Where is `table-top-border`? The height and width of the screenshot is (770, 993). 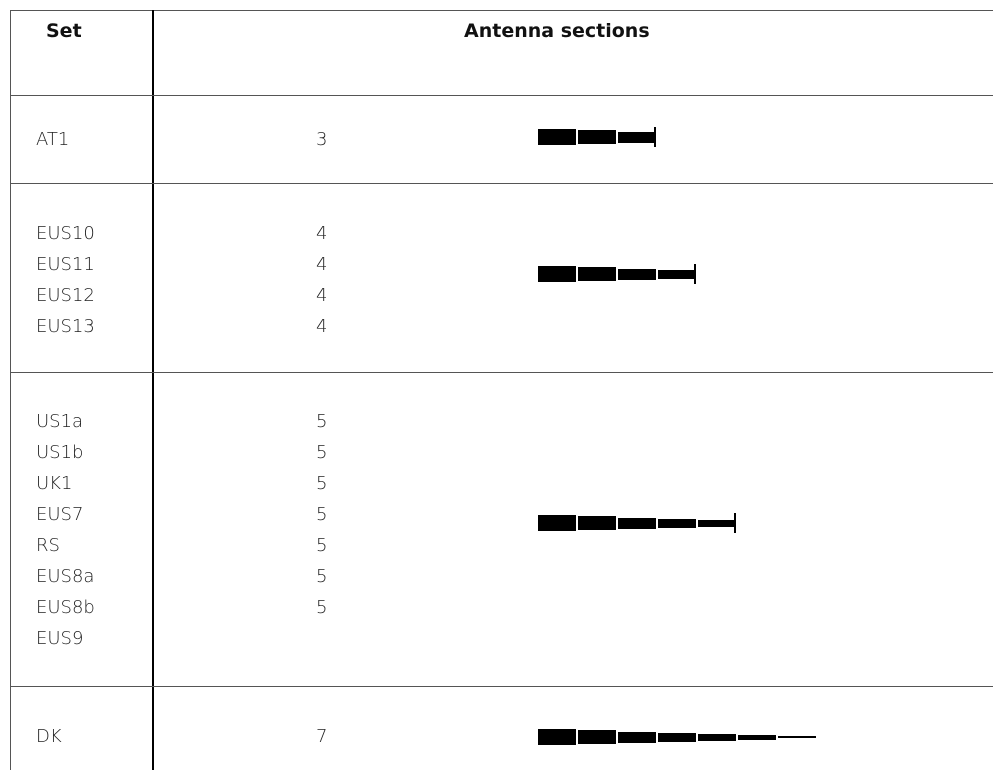
table-top-border is located at coordinates (501, 10).